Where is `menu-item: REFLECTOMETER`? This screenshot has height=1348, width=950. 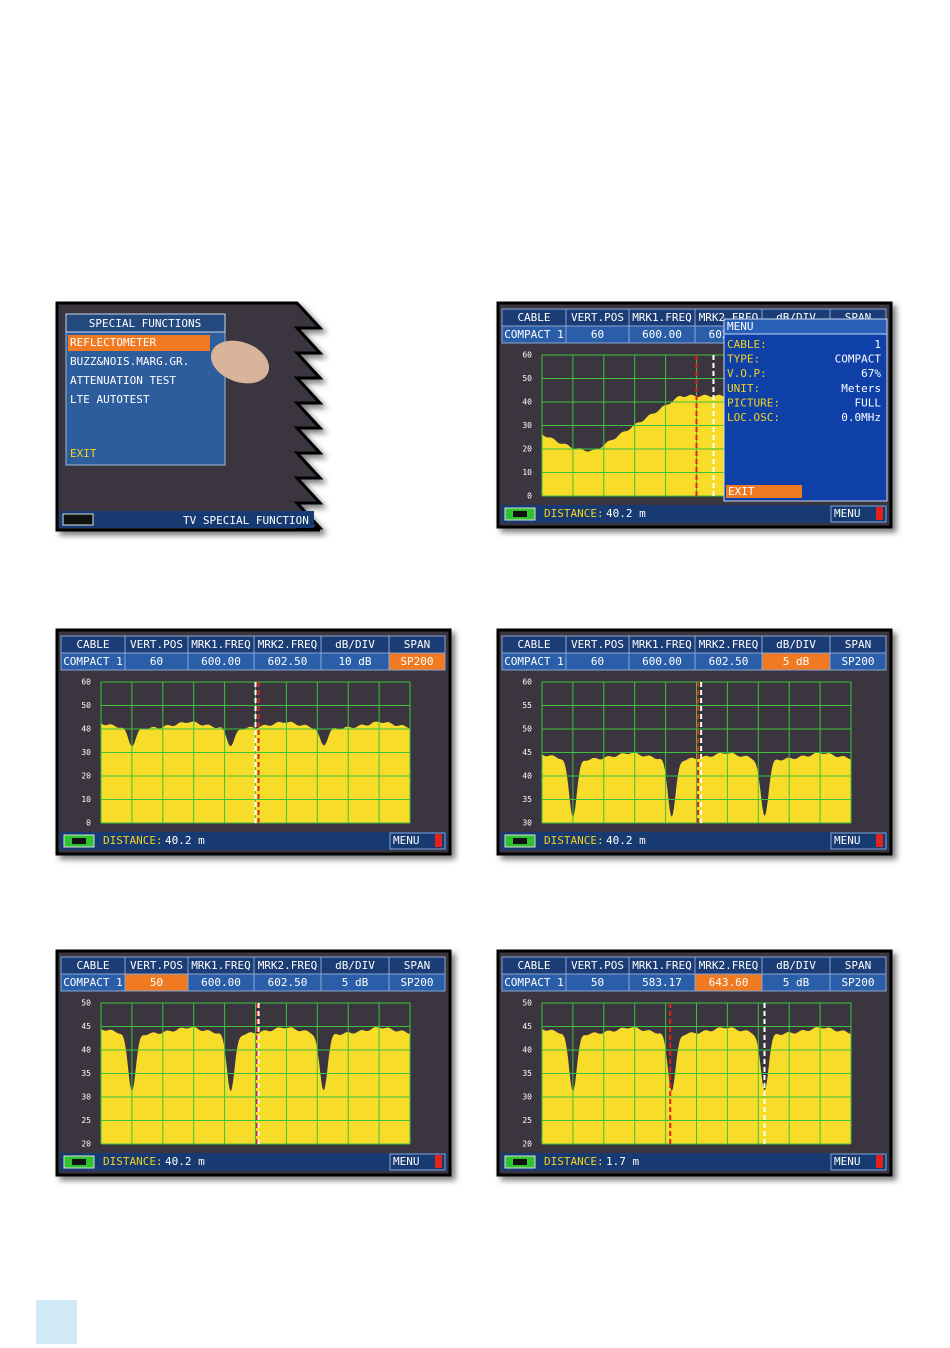
menu-item: REFLECTOMETER is located at coordinates (113, 342).